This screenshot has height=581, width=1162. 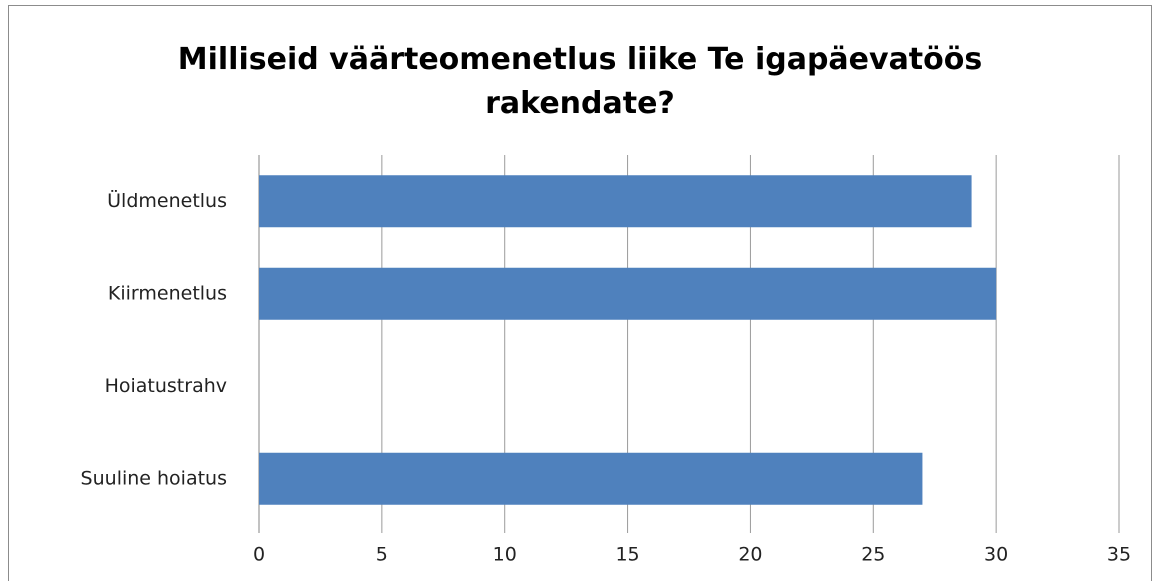 I want to click on y-tick-label: Suuline hoiatus, so click(x=154, y=478).